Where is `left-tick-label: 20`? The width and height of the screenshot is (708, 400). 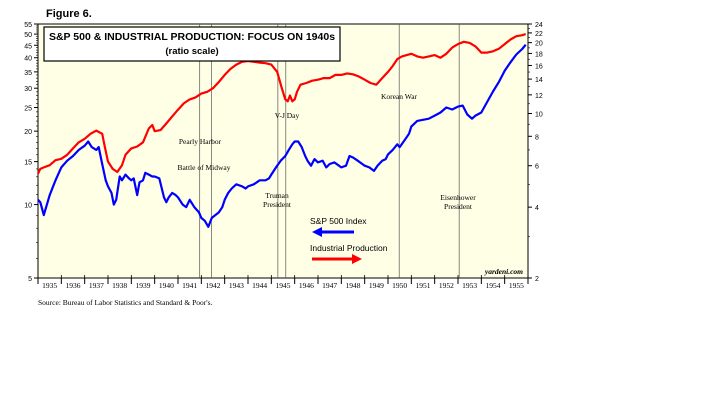 left-tick-label: 20 is located at coordinates (28, 132).